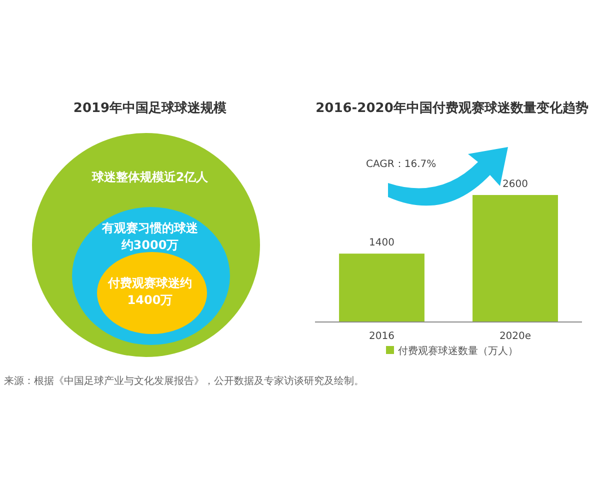 The height and width of the screenshot is (480, 600). What do you see at coordinates (150, 108) in the screenshot?
I see `text: 2019年中国足球球迷规模` at bounding box center [150, 108].